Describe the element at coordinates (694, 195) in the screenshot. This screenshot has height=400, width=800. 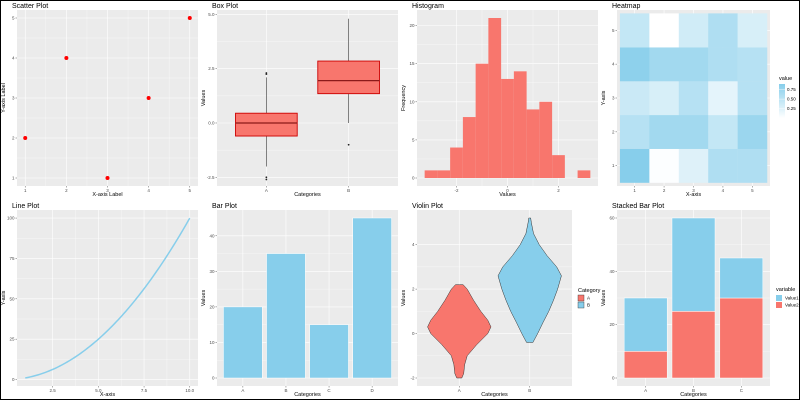
I see `x-axis-label: X-axis` at that location.